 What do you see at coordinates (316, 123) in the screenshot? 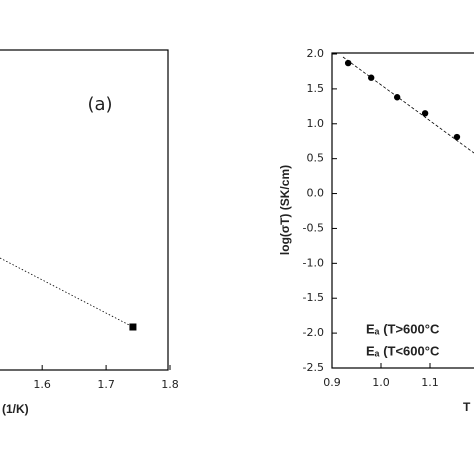
I see `y-tick-label: 1.0` at bounding box center [316, 123].